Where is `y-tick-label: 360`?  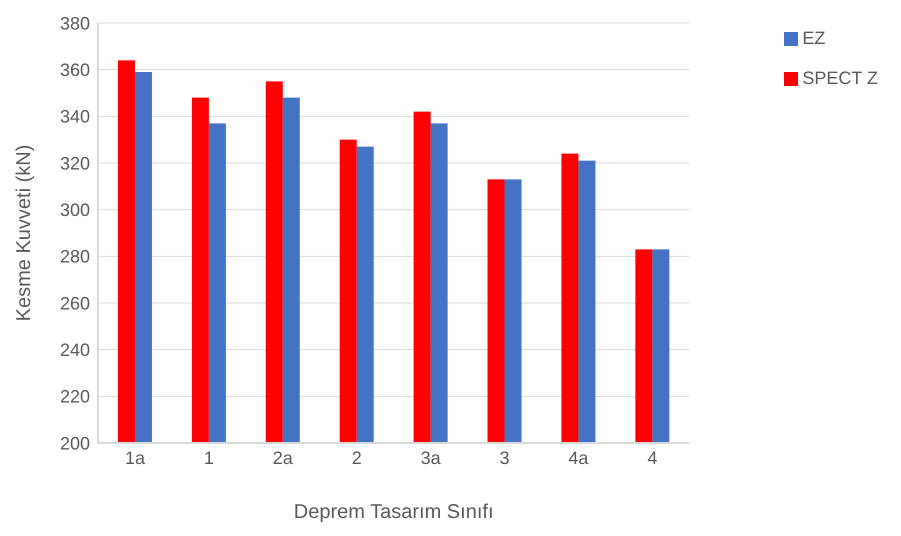 y-tick-label: 360 is located at coordinates (75, 70).